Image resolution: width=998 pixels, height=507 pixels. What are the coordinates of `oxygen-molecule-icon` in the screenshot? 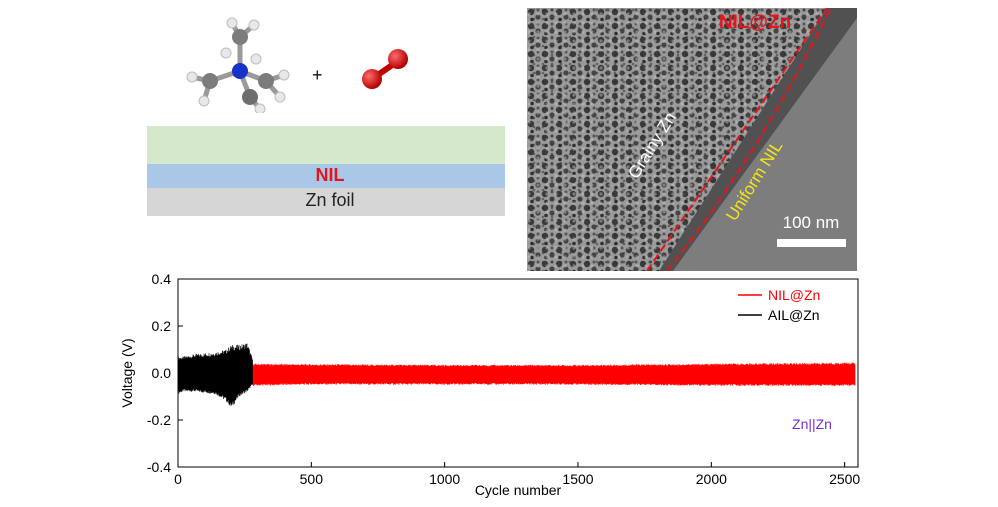 It's located at (385, 69).